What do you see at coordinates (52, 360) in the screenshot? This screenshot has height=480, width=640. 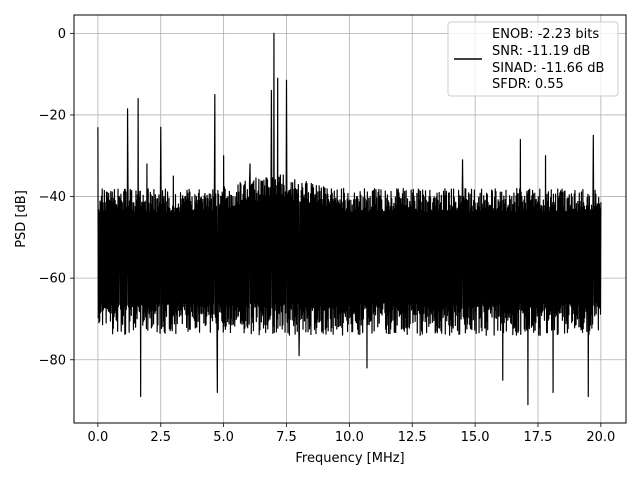 I see `y-tick-label: −80` at bounding box center [52, 360].